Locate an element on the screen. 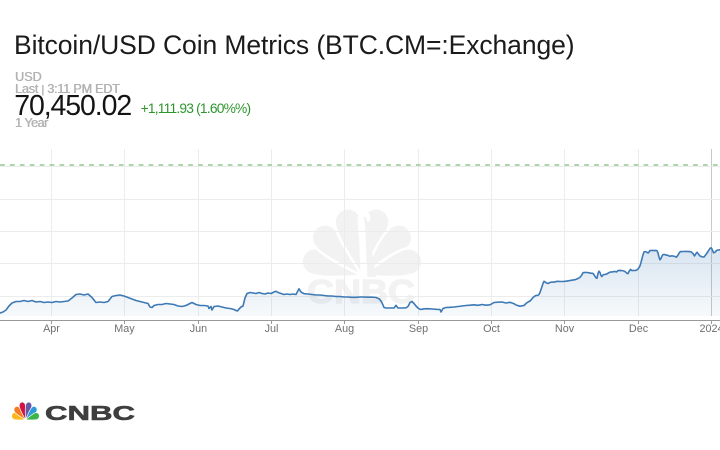 The height and width of the screenshot is (450, 720). svg-text: Aug is located at coordinates (344, 329).